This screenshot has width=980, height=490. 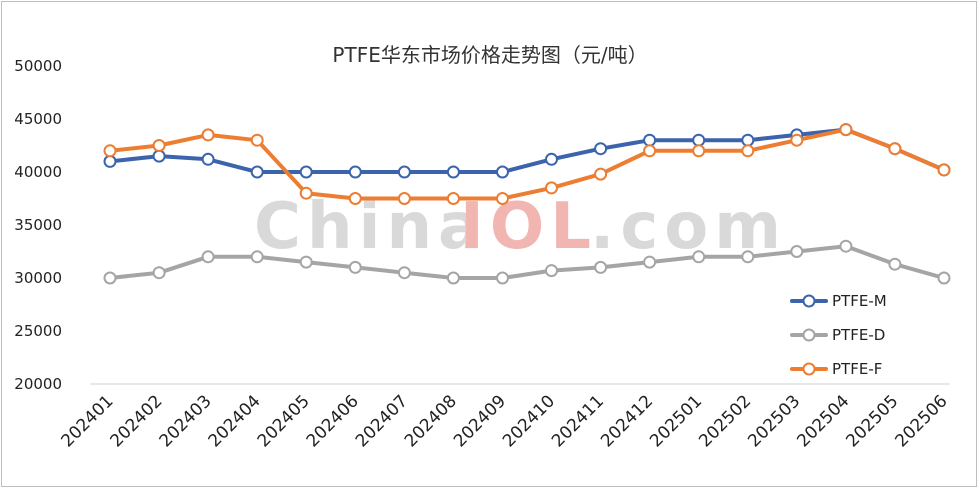 What do you see at coordinates (38, 66) in the screenshot?
I see `y-tick-label: 50000` at bounding box center [38, 66].